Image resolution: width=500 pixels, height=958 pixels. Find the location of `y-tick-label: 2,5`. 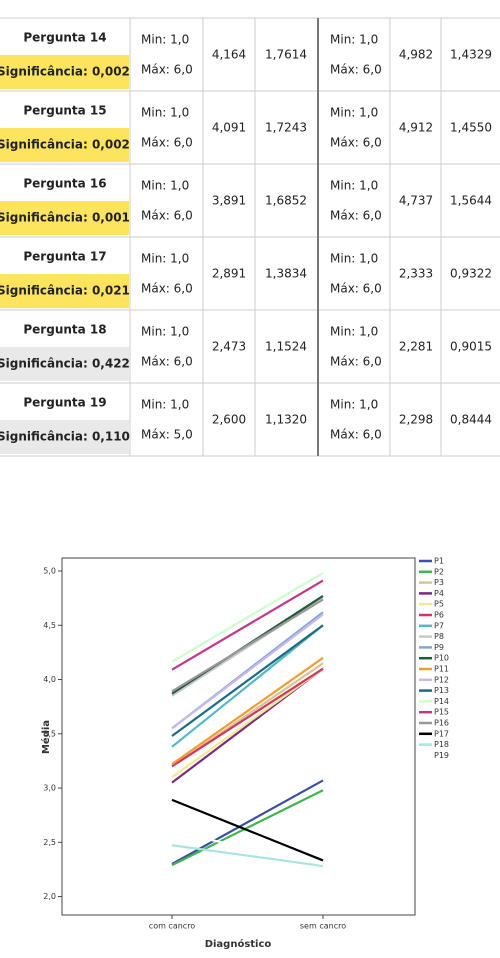

y-tick-label: 2,5 is located at coordinates (49, 842).